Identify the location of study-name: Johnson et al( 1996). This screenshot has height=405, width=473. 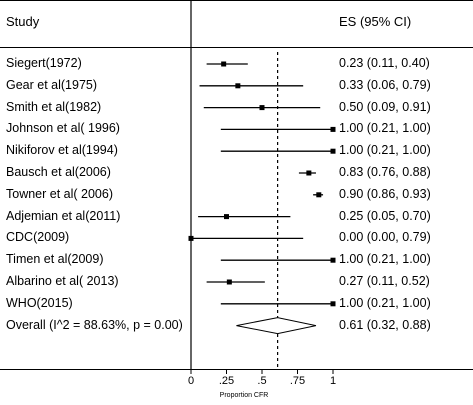
(63, 128).